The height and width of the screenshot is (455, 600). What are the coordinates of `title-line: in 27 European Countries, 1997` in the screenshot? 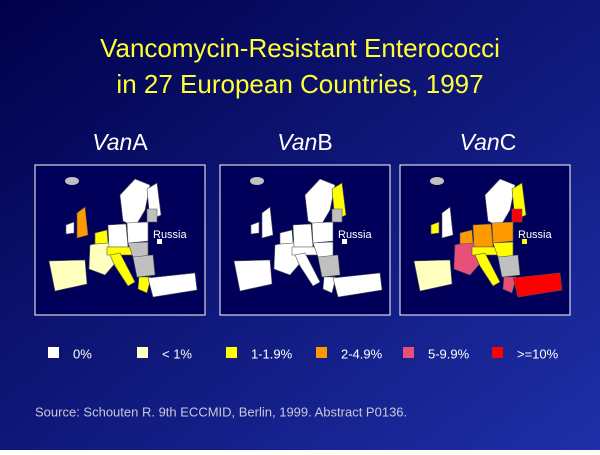 It's located at (299, 84).